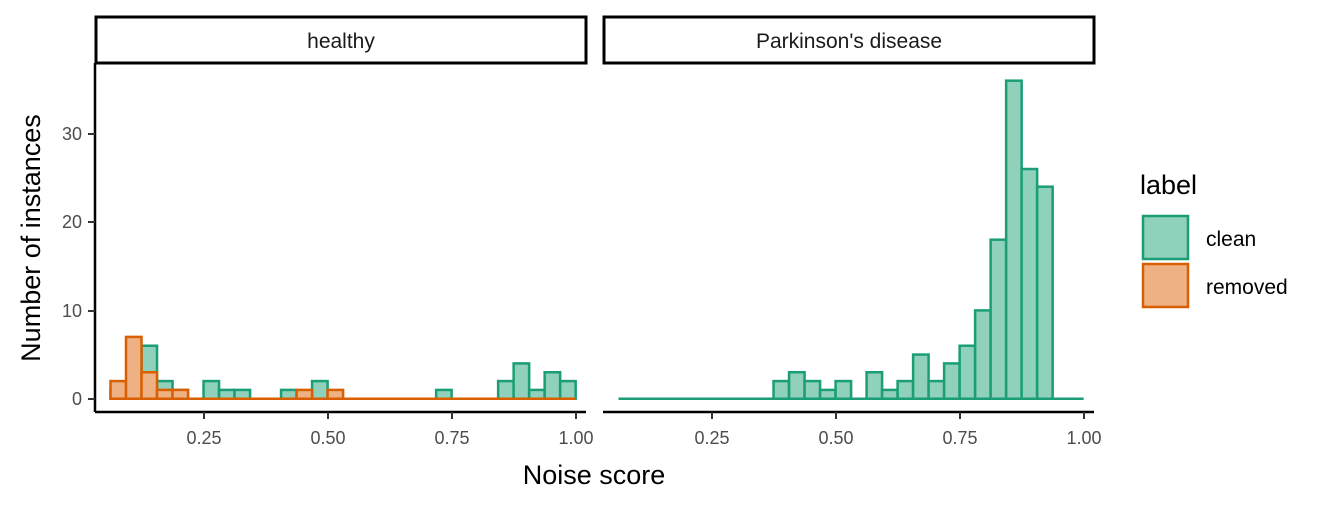 This screenshot has width=1334, height=505. I want to click on x-tick-label-healthy-1.00: 1.00, so click(575, 438).